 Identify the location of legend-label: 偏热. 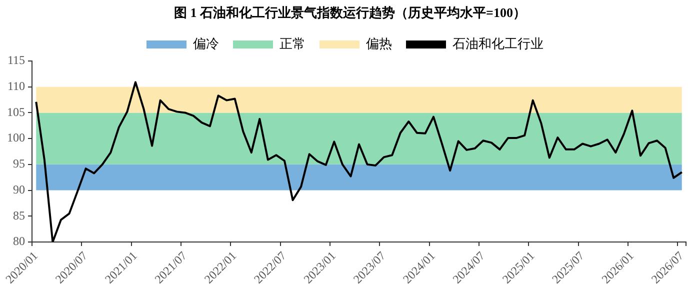
(379, 43).